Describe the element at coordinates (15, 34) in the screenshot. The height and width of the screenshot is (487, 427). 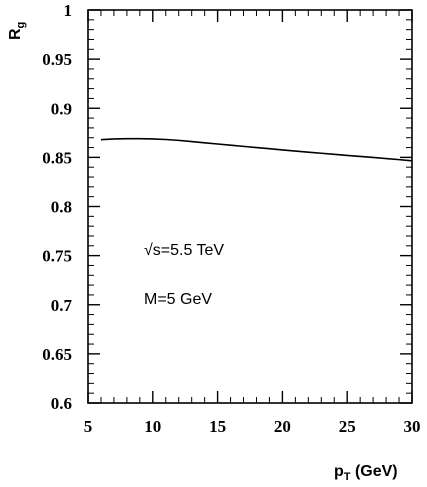
I see `y-axis-label-main: R` at that location.